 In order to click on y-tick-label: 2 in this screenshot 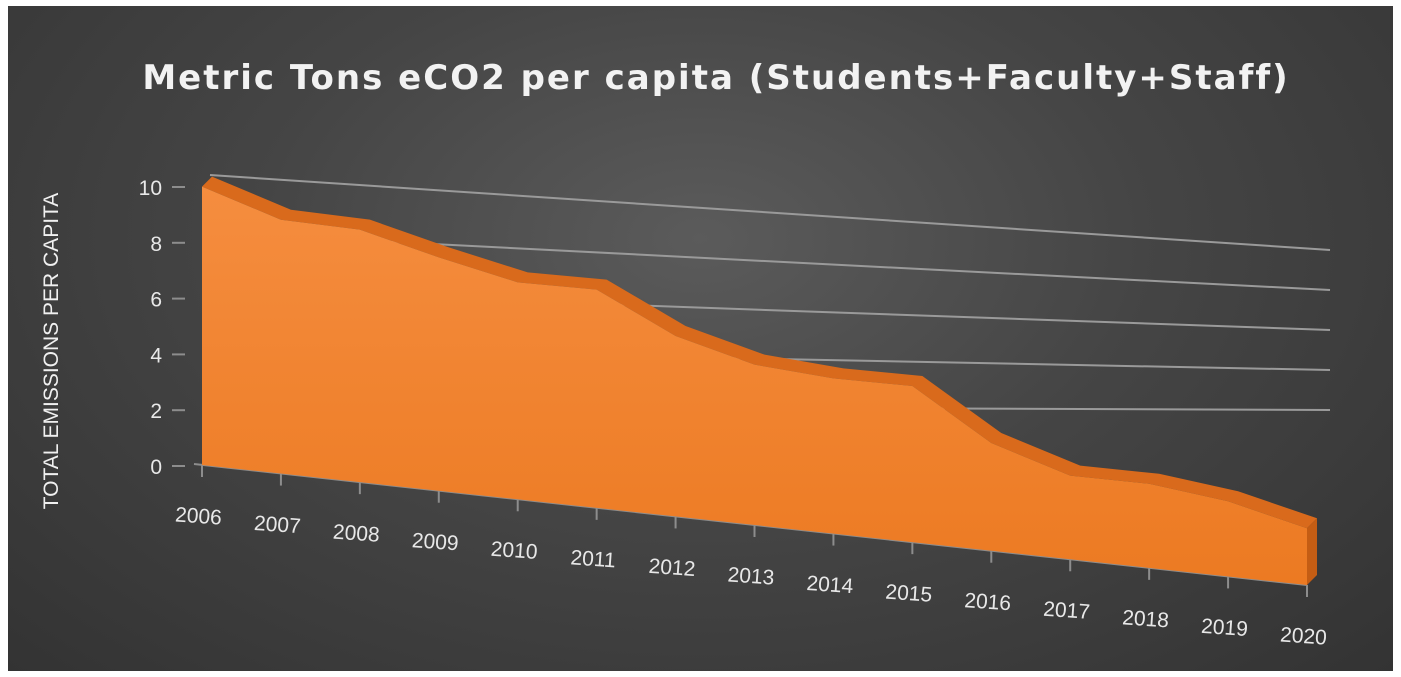, I will do `click(156, 411)`.